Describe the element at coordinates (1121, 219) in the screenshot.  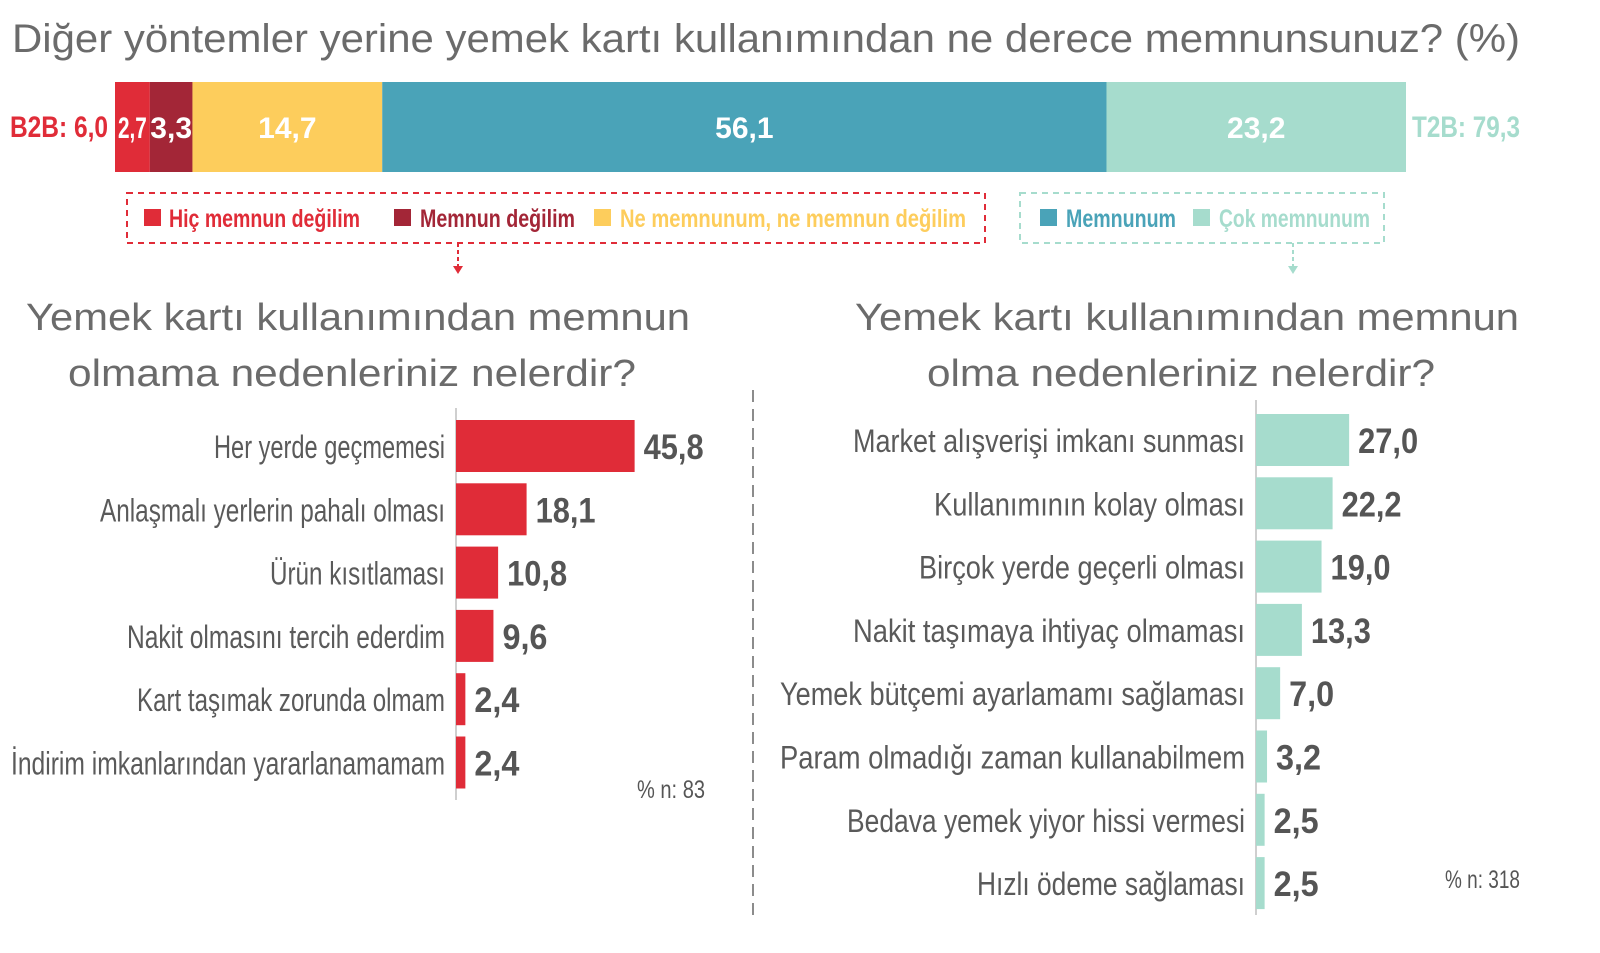
I see `legend-label-4: Memnunum` at that location.